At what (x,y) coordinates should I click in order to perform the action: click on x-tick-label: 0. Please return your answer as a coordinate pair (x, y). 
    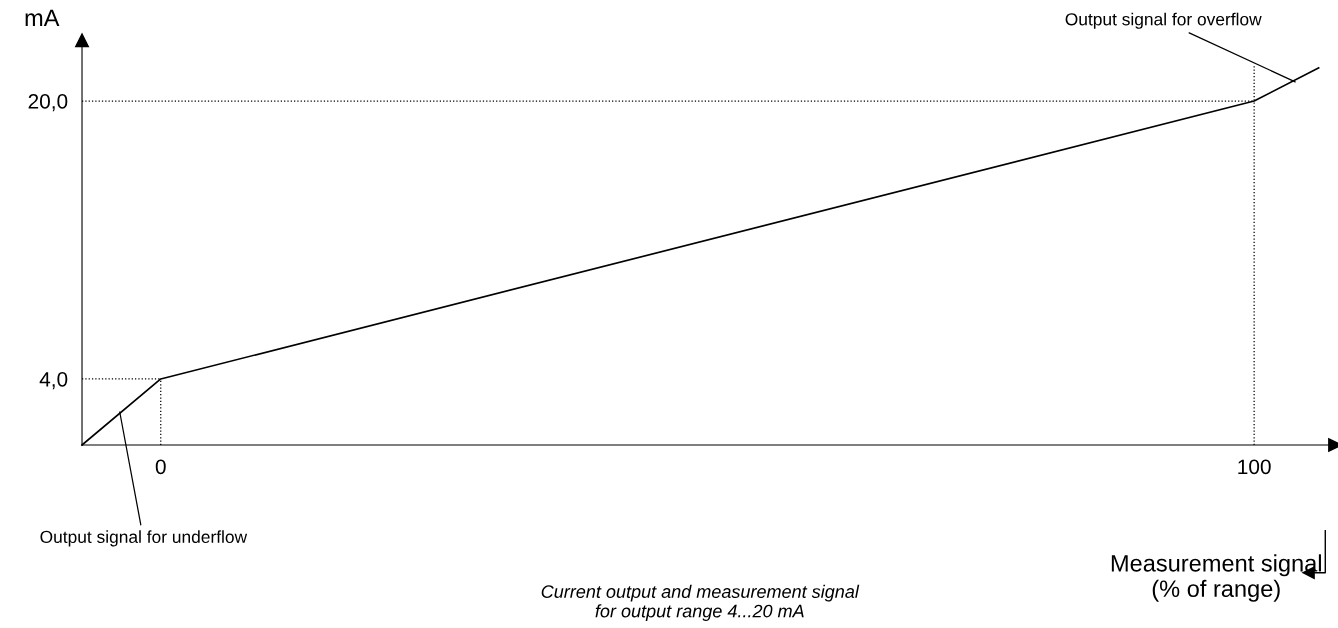
    Looking at the image, I should click on (160, 467).